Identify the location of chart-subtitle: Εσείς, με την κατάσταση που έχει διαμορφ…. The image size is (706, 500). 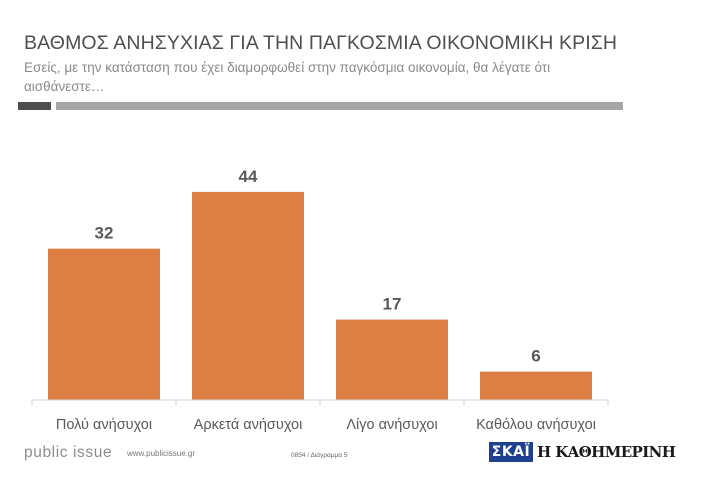
(287, 77).